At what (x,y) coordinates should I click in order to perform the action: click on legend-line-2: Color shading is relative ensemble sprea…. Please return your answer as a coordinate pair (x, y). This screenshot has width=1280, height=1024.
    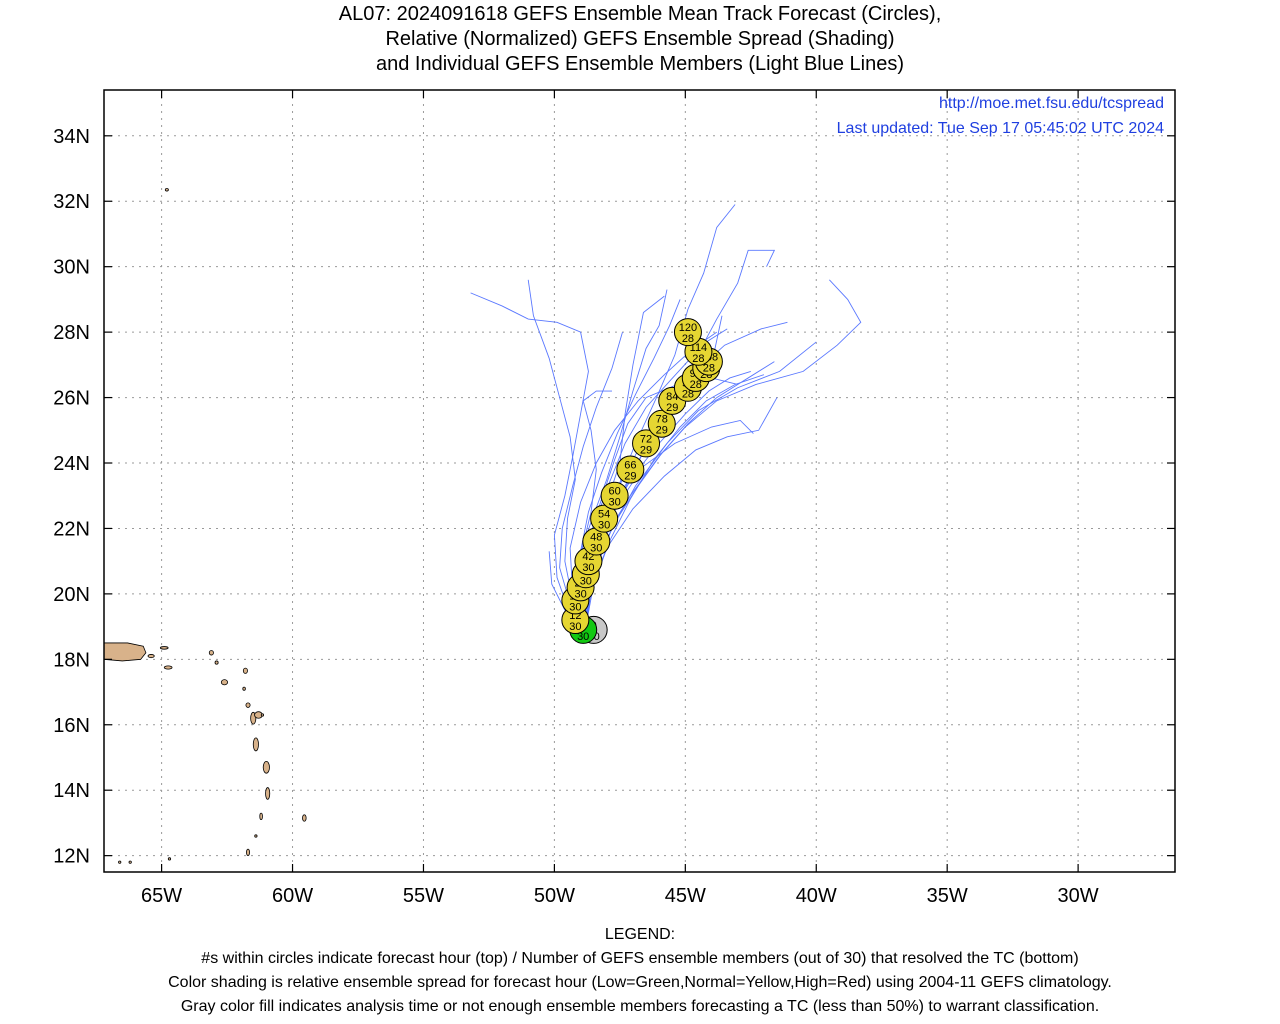
    Looking at the image, I should click on (640, 982).